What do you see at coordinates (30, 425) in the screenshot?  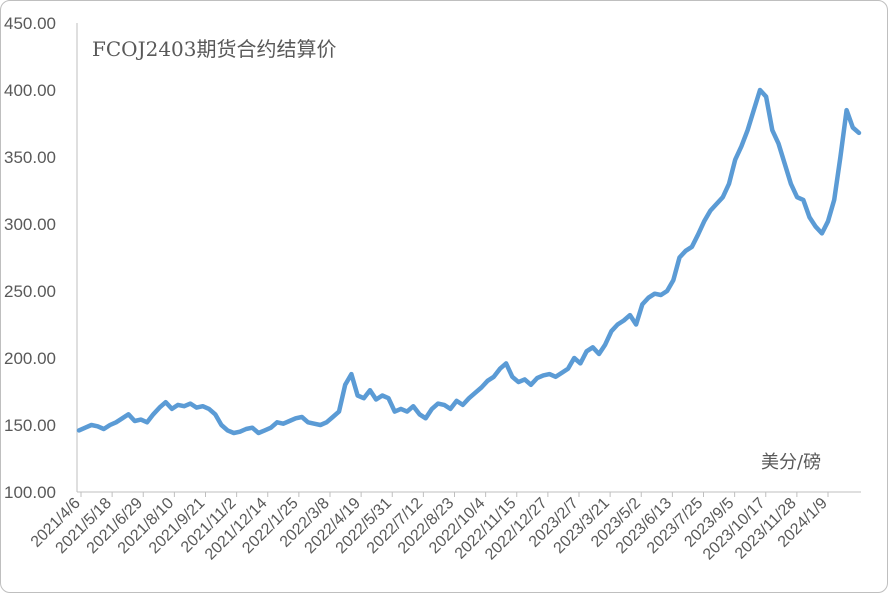 I see `y-tick-label: 150.00` at bounding box center [30, 425].